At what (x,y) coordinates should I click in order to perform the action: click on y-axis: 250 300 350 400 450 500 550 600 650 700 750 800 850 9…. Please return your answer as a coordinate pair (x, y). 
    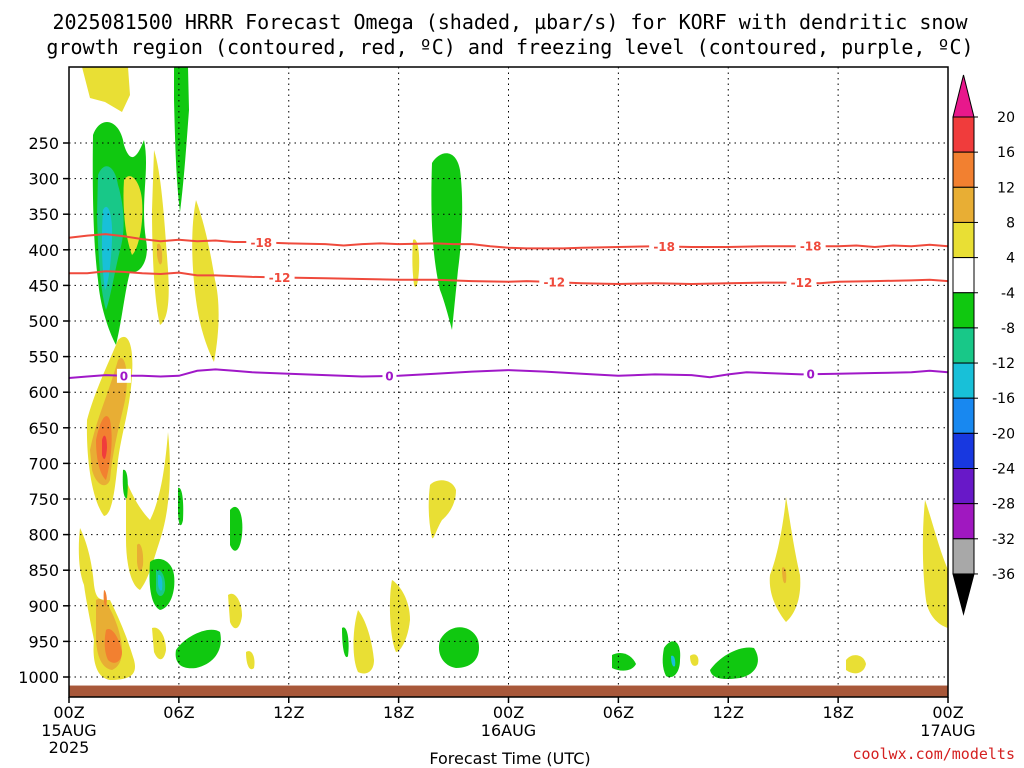
    Looking at the image, I should click on (43, 410).